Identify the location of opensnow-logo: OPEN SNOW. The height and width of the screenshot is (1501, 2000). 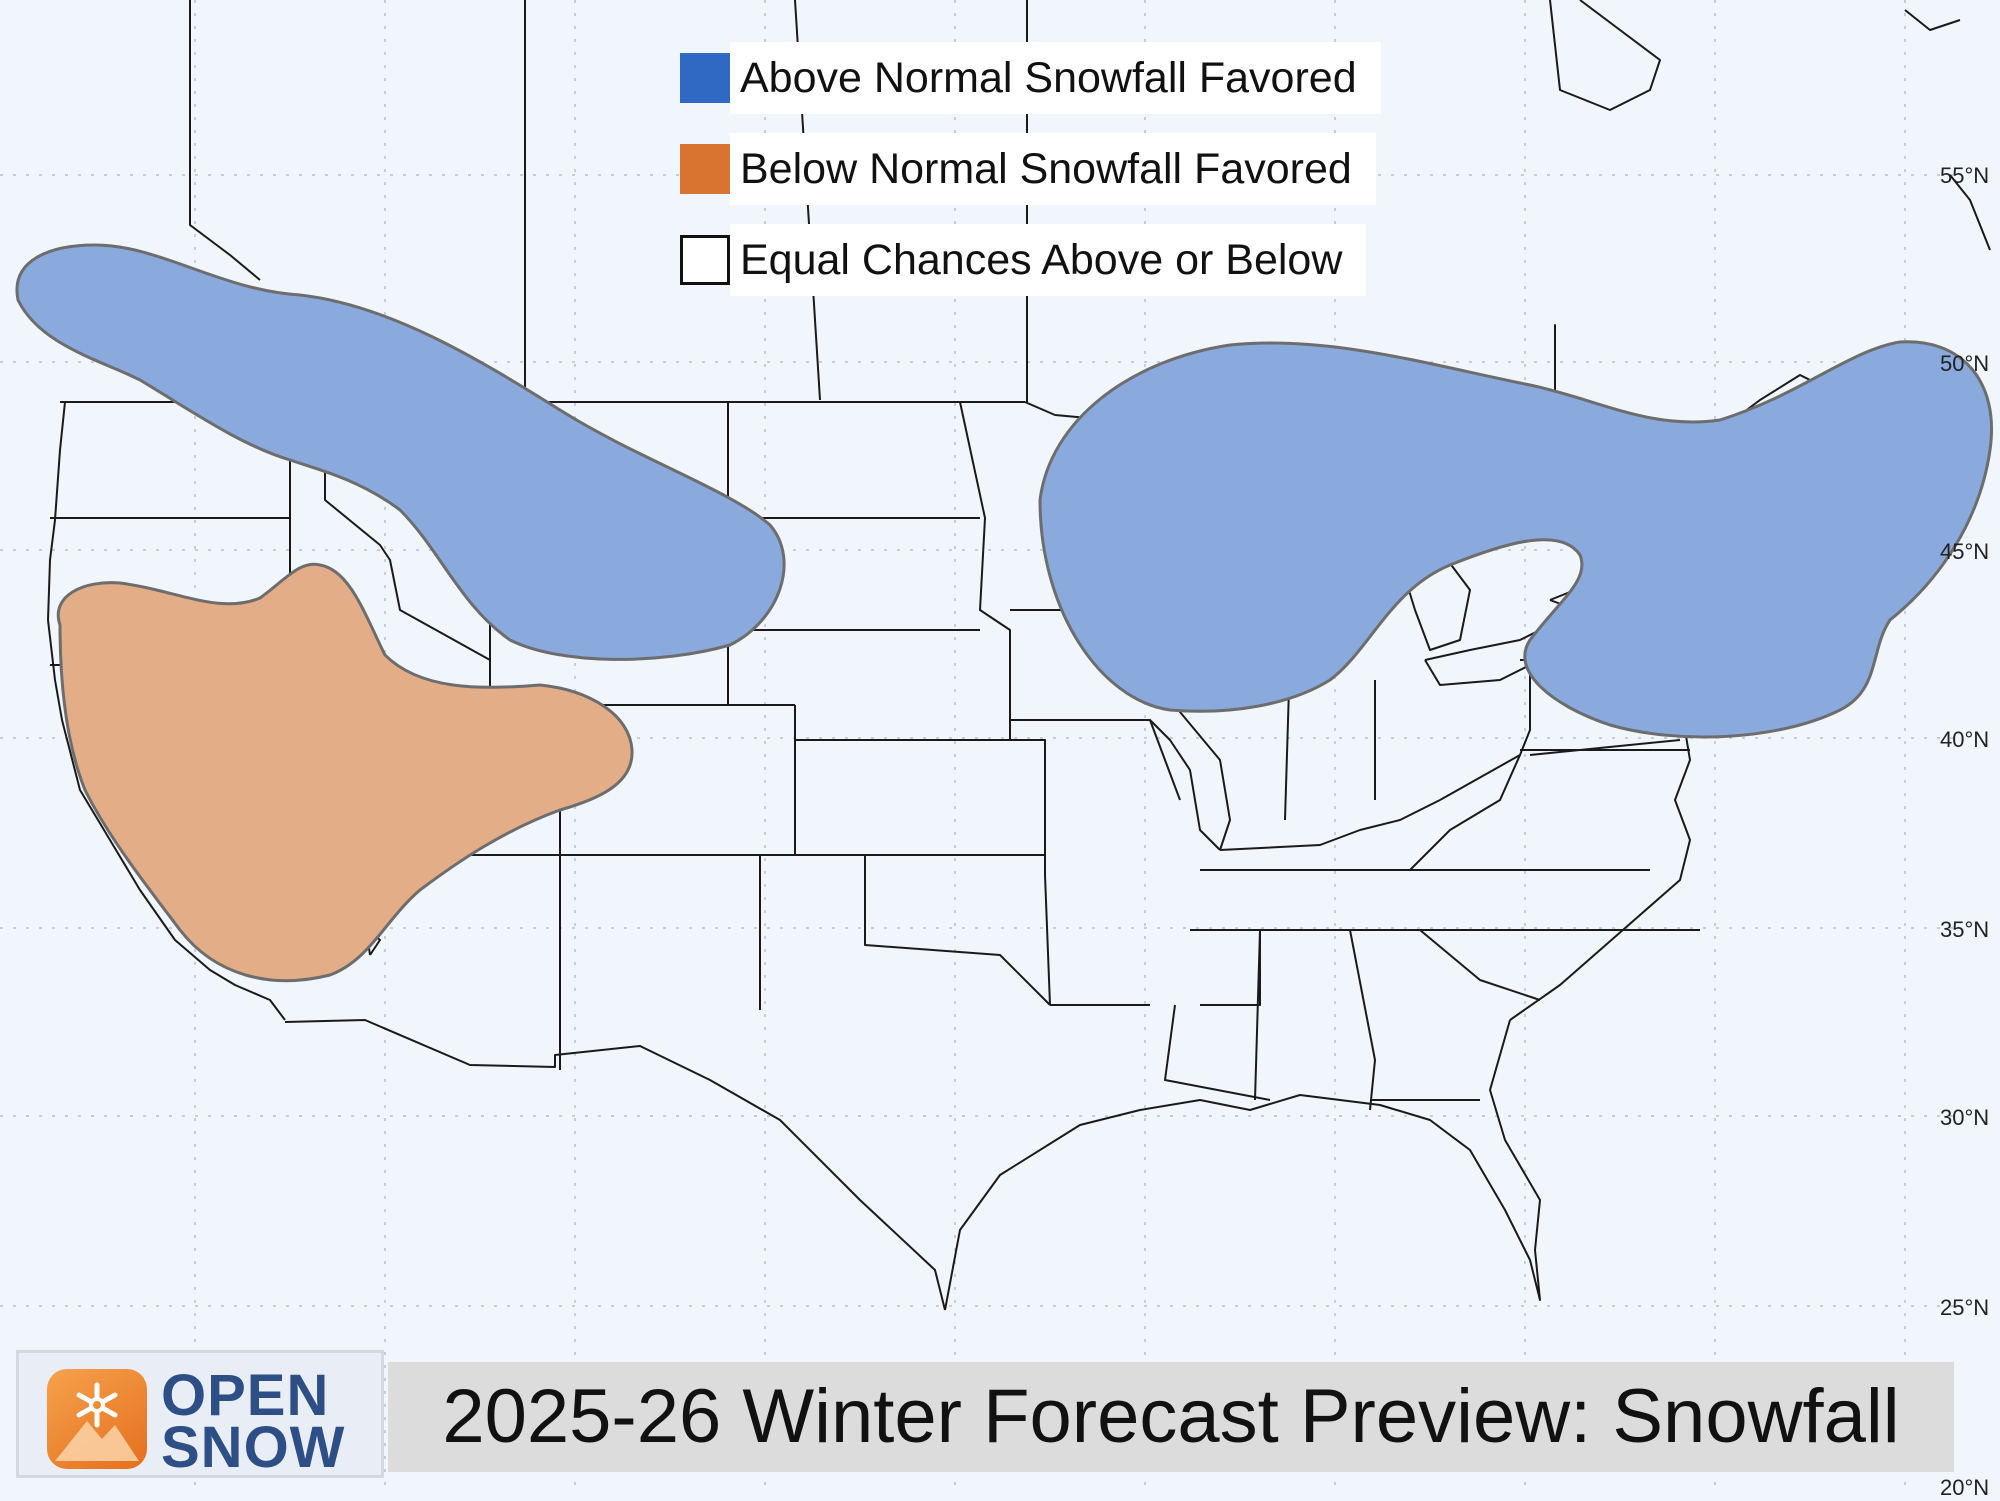
(200, 1414).